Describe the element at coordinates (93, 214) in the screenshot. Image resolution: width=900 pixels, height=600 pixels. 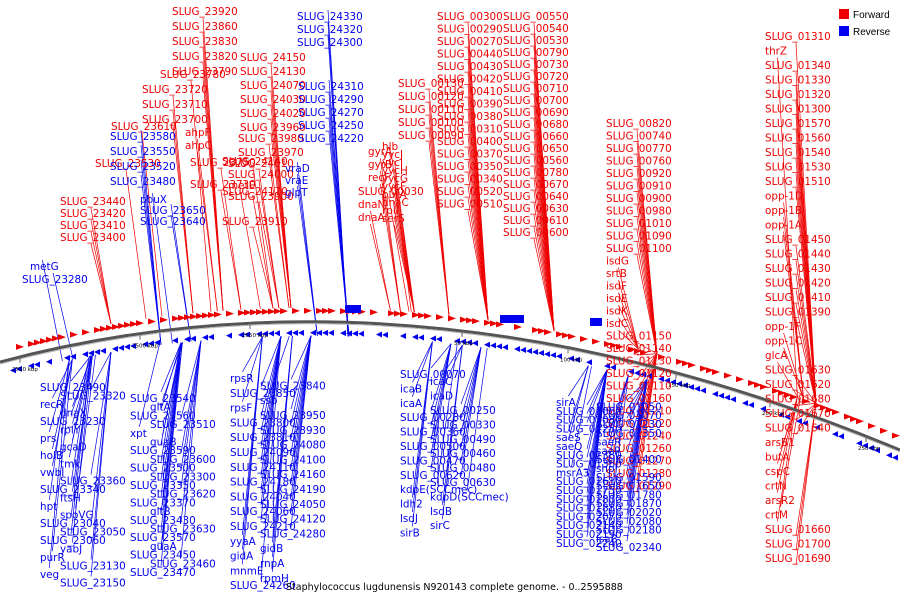
I see `forward-gene-label: SLUG_23420` at that location.